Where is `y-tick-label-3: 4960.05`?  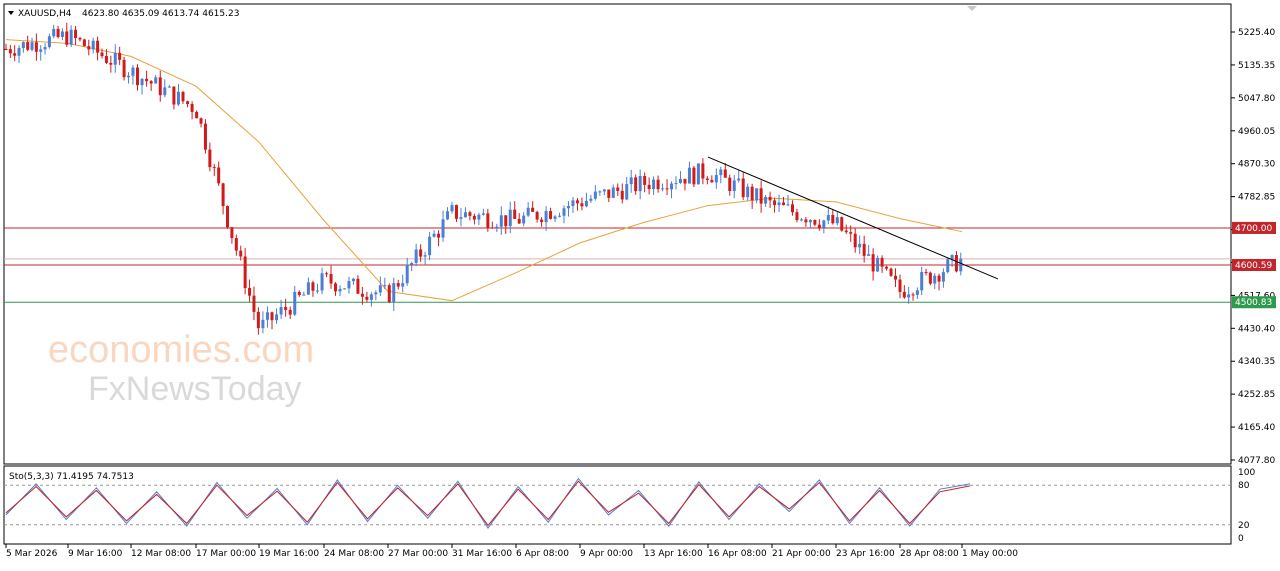 y-tick-label-3: 4960.05 is located at coordinates (1256, 132).